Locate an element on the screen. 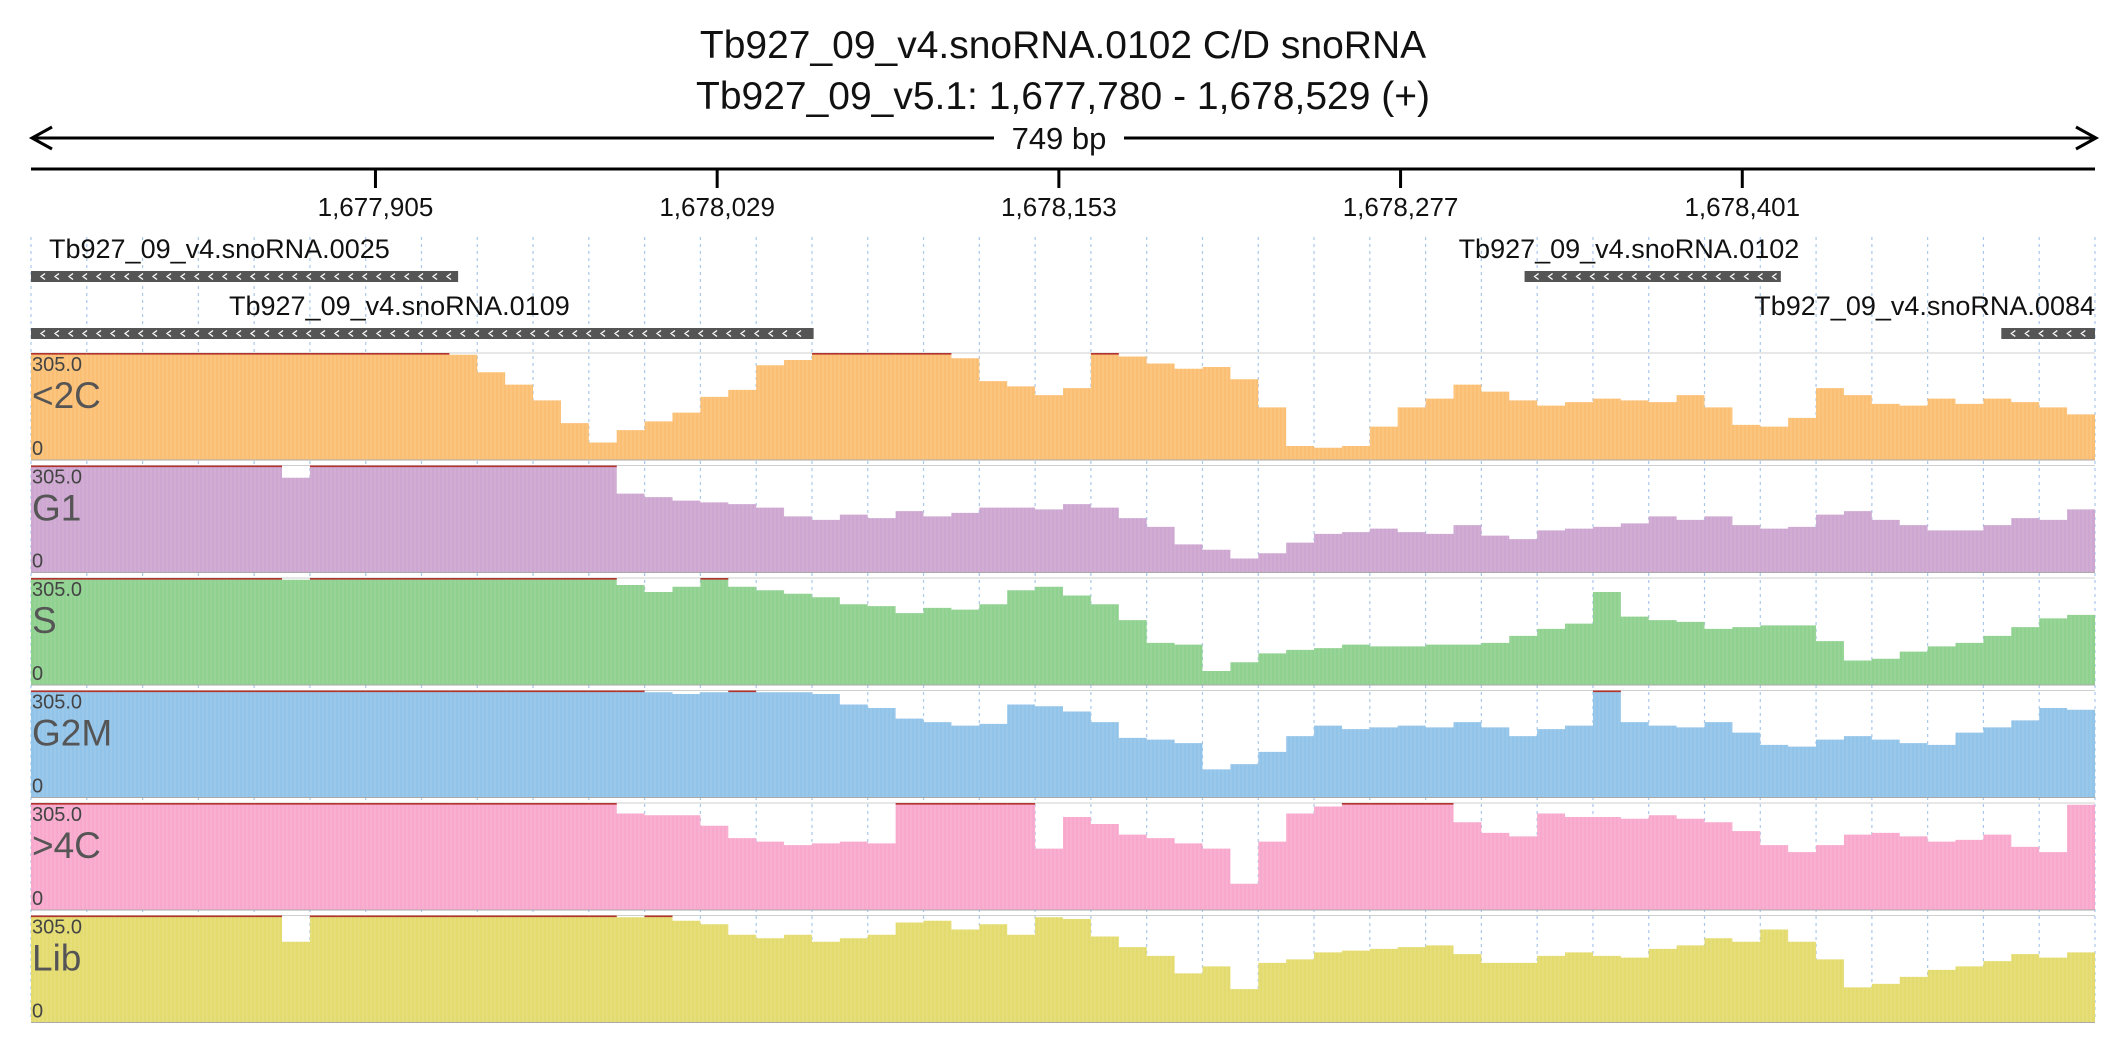  gene-feature: Tb927_09_v4.snoRNA.0025 is located at coordinates (245, 258).